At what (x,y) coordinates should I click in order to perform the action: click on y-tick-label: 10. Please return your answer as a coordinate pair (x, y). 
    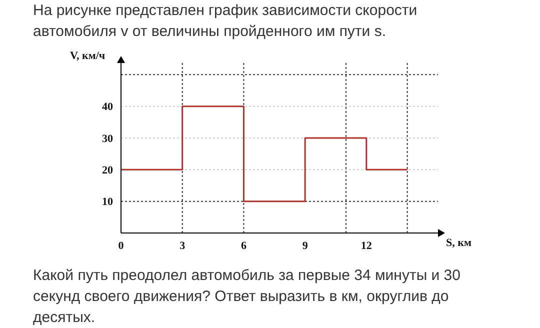
    Looking at the image, I should click on (108, 202).